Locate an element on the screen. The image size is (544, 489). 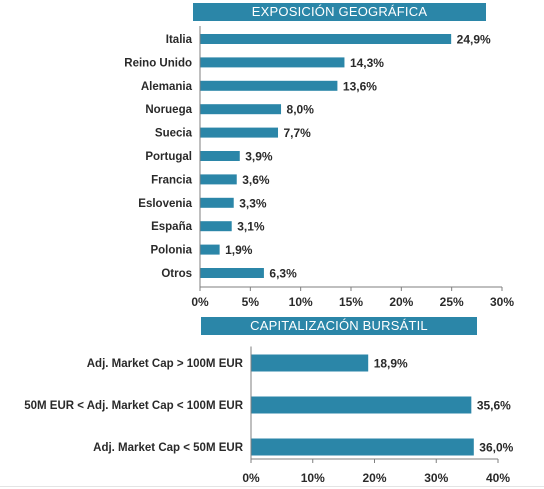
category-label-geo-0: Italia is located at coordinates (179, 40).